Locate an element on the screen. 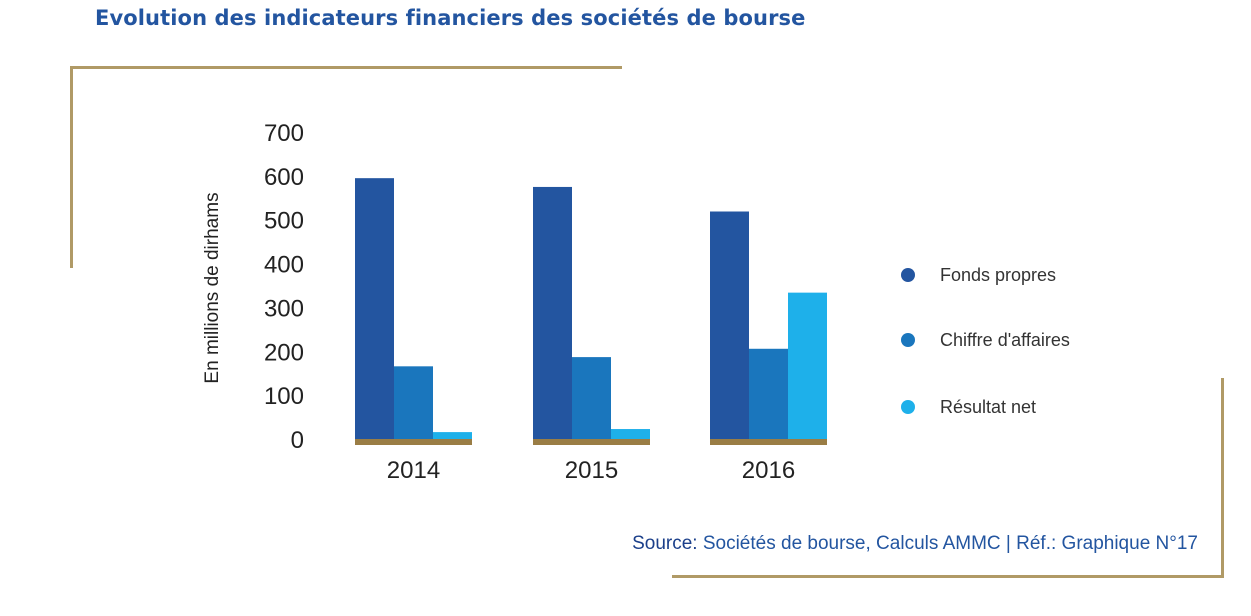 The height and width of the screenshot is (616, 1251). y-tick-label: 500 is located at coordinates (284, 221).